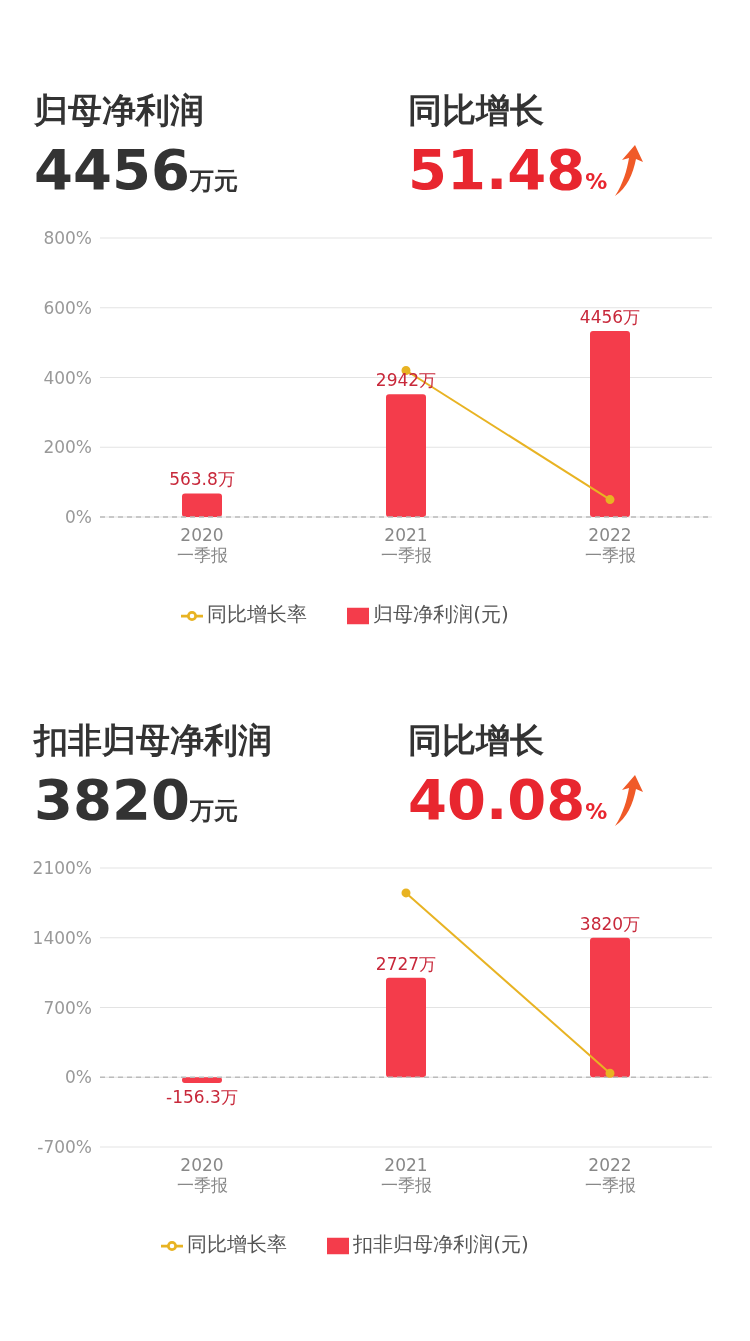 Image resolution: width=750 pixels, height=1341 pixels. What do you see at coordinates (64, 1147) in the screenshot?
I see `y-tick-label: -700%` at bounding box center [64, 1147].